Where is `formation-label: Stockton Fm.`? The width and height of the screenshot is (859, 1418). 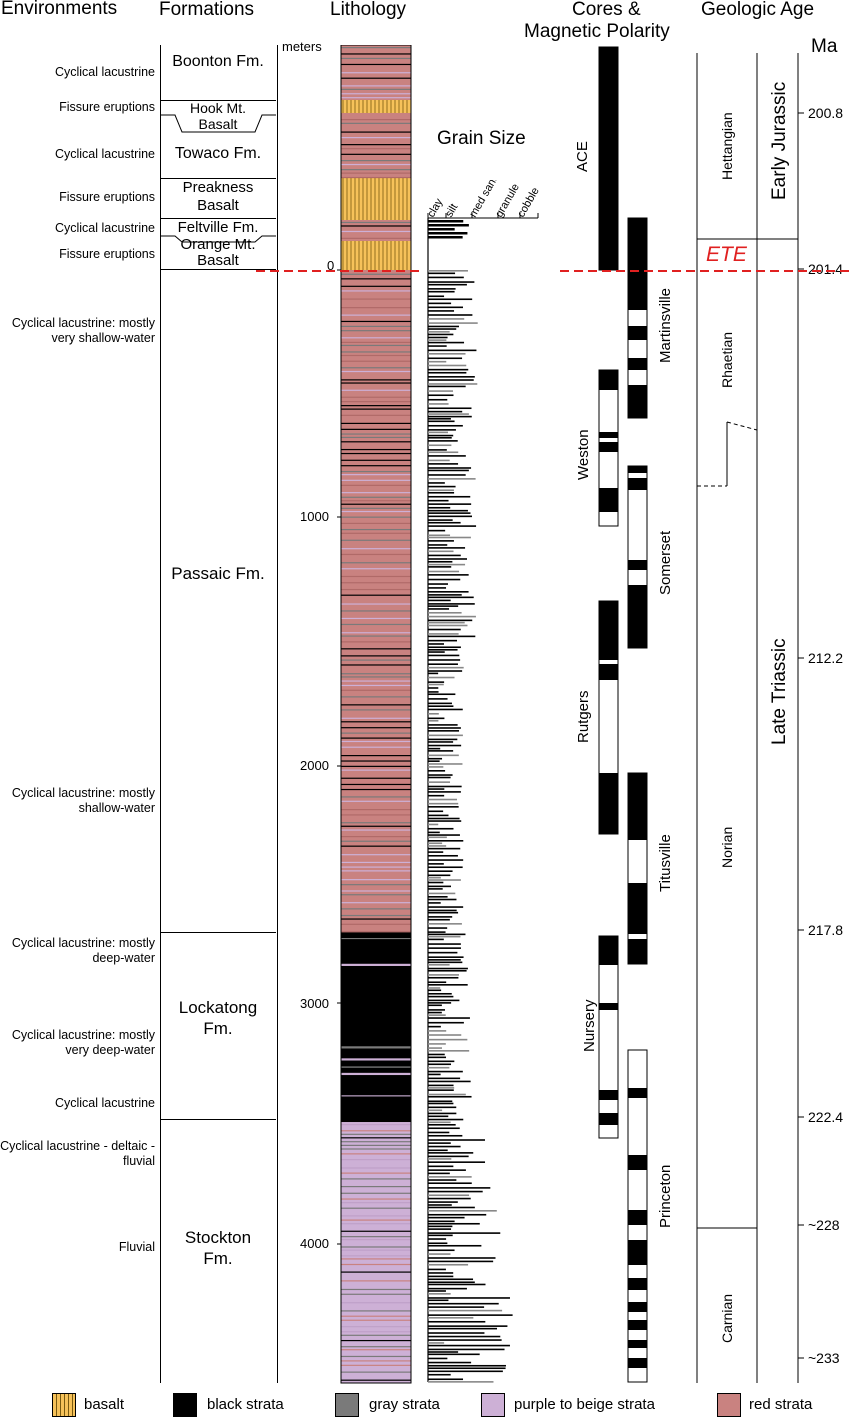
formation-label: Stockton Fm. is located at coordinates (218, 1248).